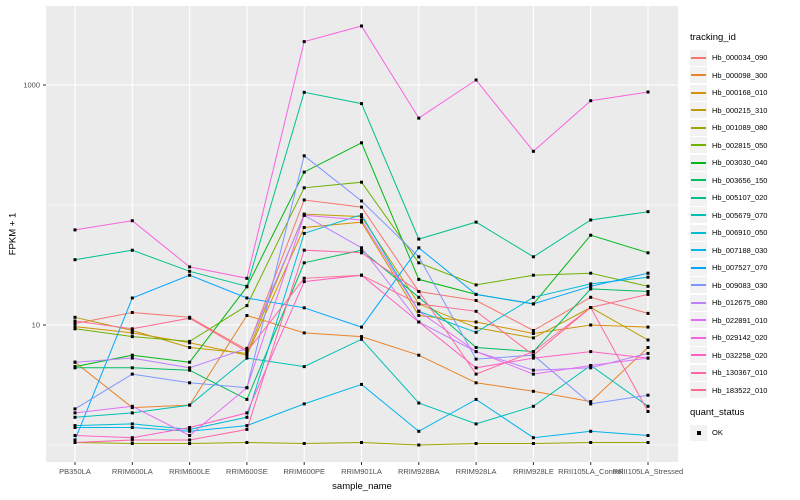 Image resolution: width=800 pixels, height=500 pixels. I want to click on legend-item-label: Hb_130367_010, so click(740, 373).